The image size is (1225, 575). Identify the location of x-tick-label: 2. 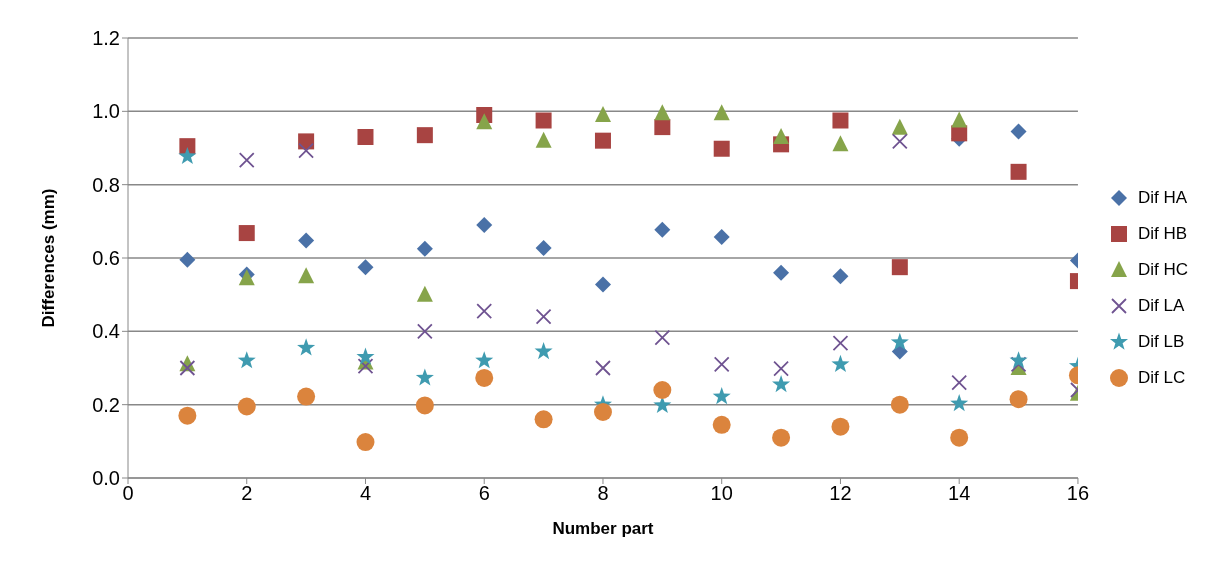
(247, 493).